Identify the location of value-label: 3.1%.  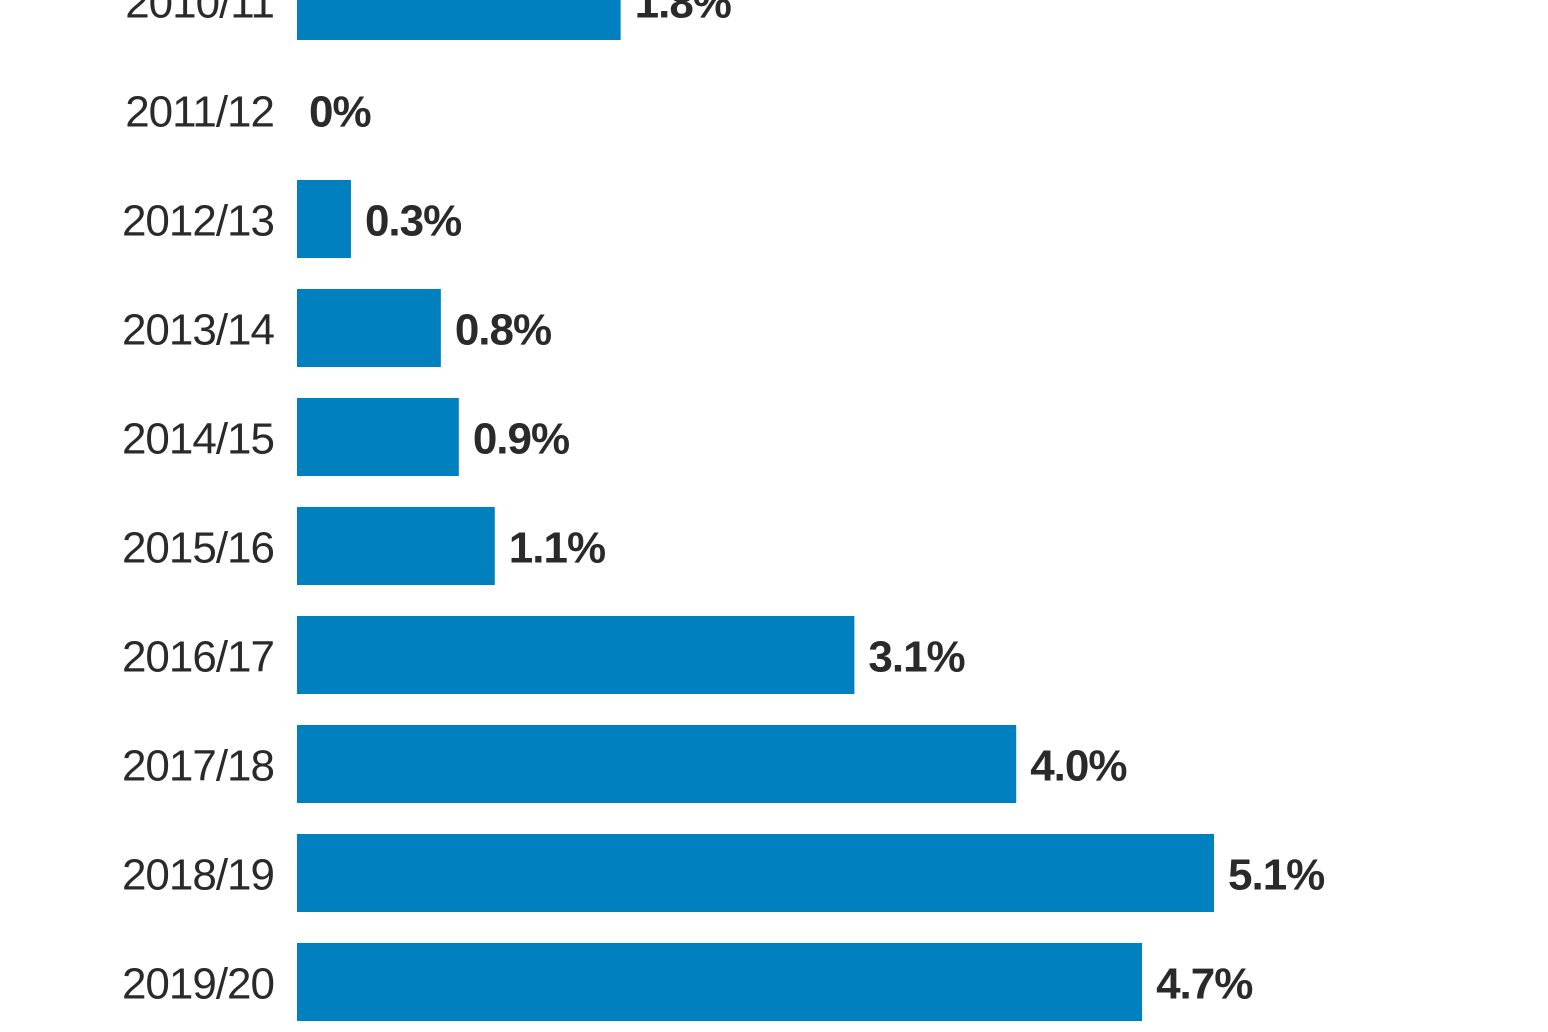
(916, 657).